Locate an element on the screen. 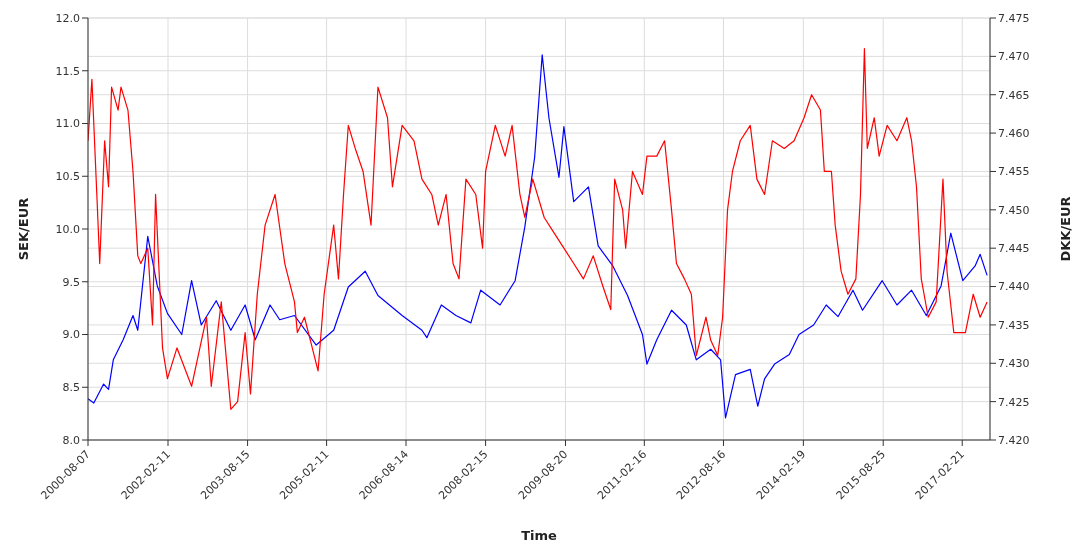 This screenshot has height=558, width=1088. y2-tick-label: 7.450 is located at coordinates (1014, 210).